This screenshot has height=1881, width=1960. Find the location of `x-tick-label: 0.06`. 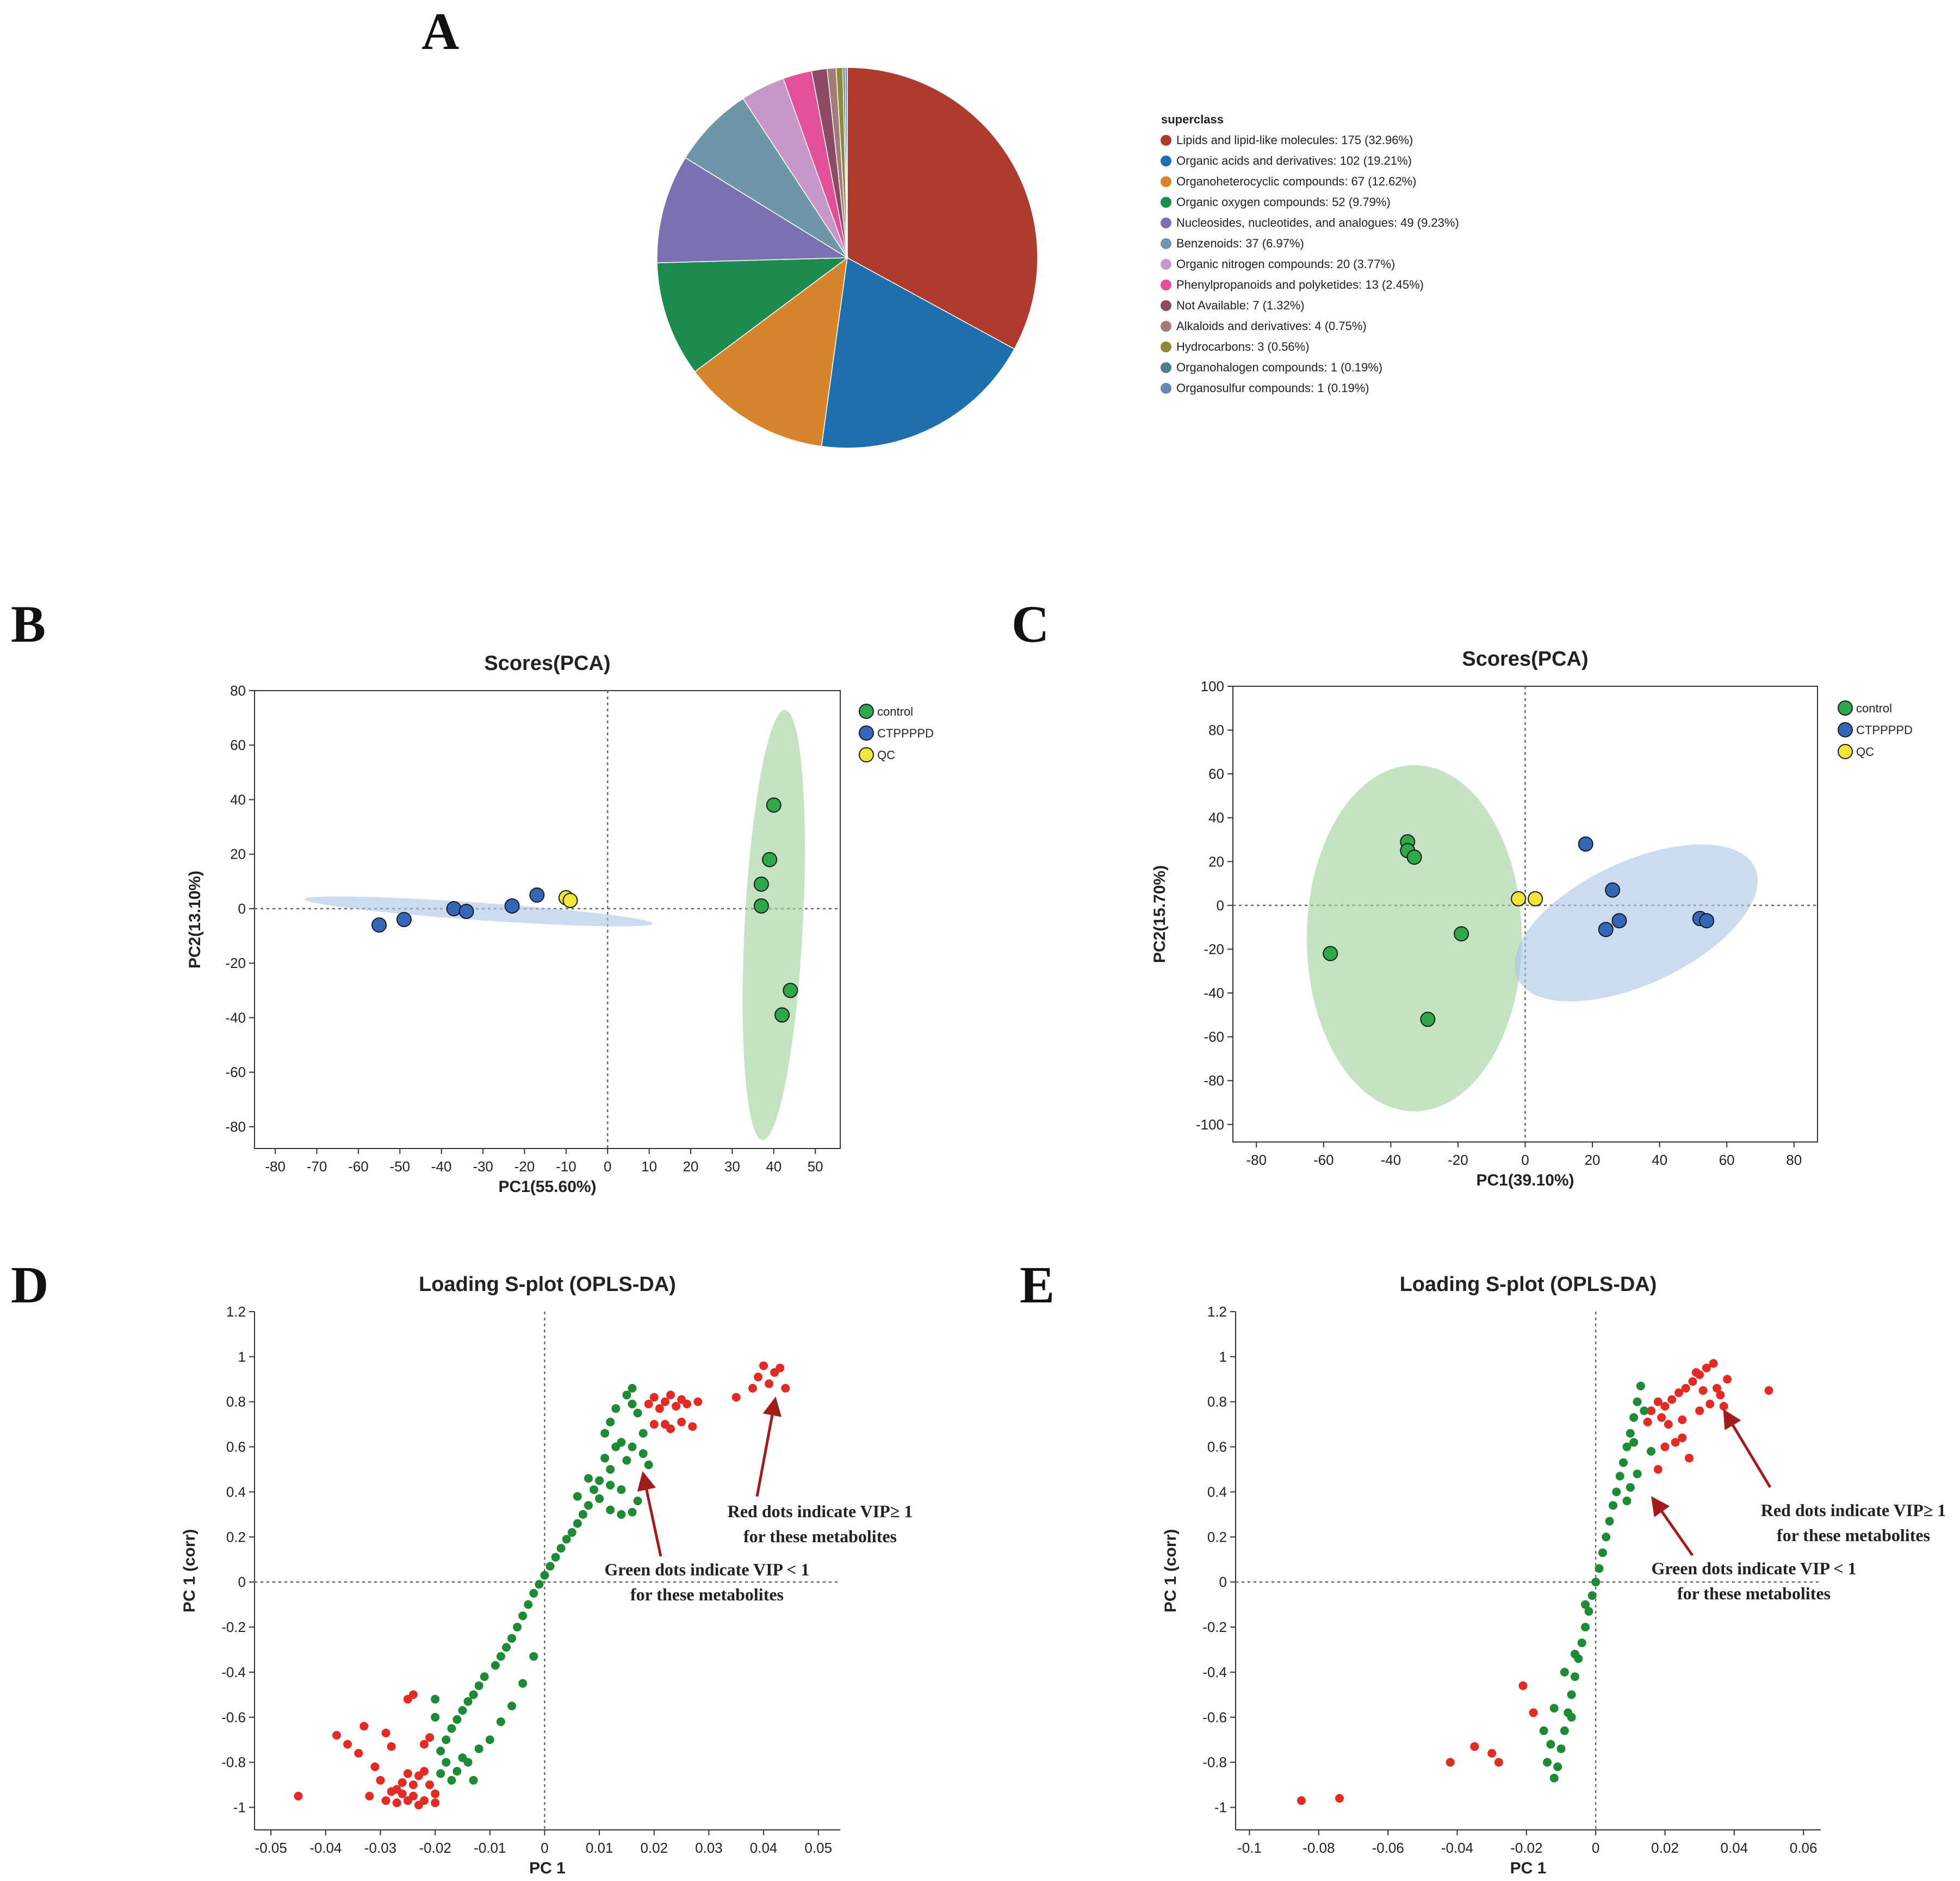

x-tick-label: 0.06 is located at coordinates (1804, 1848).